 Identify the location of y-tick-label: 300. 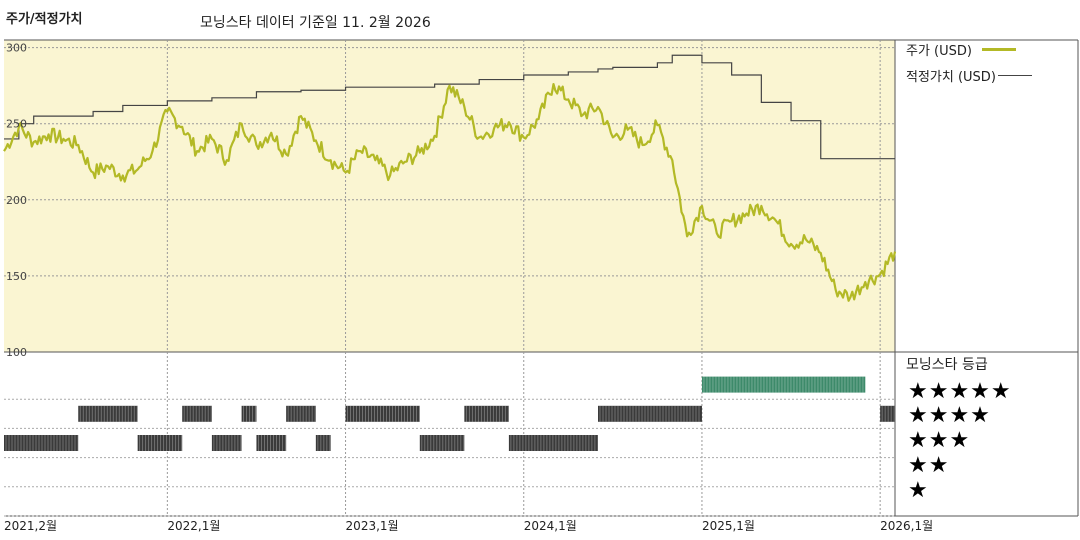
(16, 48).